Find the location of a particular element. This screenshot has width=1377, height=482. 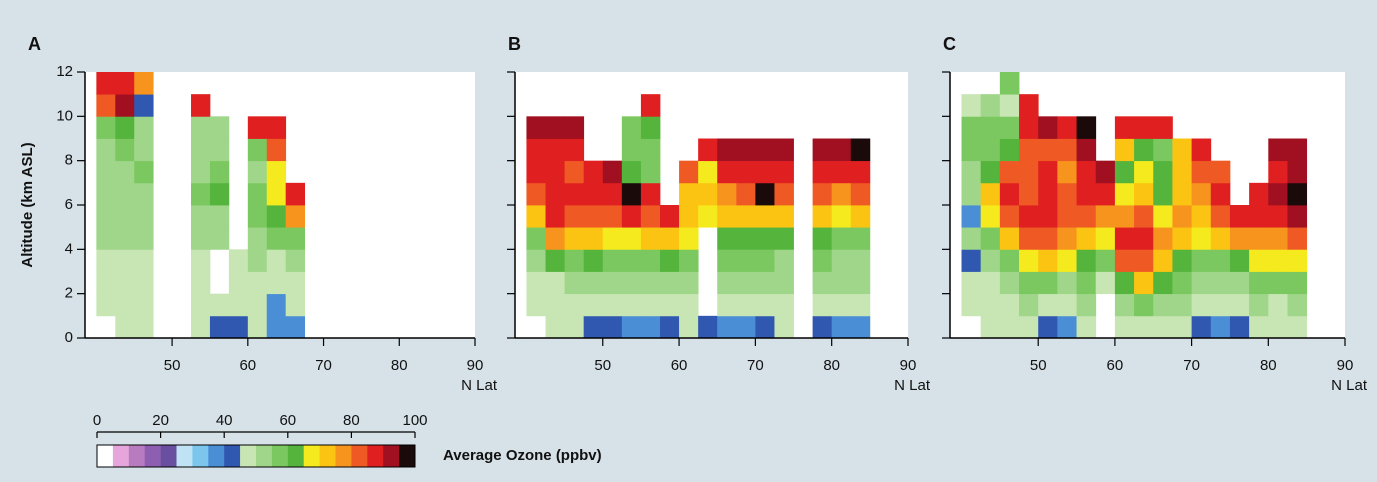

y-tick-label: 12 is located at coordinates (64, 71).